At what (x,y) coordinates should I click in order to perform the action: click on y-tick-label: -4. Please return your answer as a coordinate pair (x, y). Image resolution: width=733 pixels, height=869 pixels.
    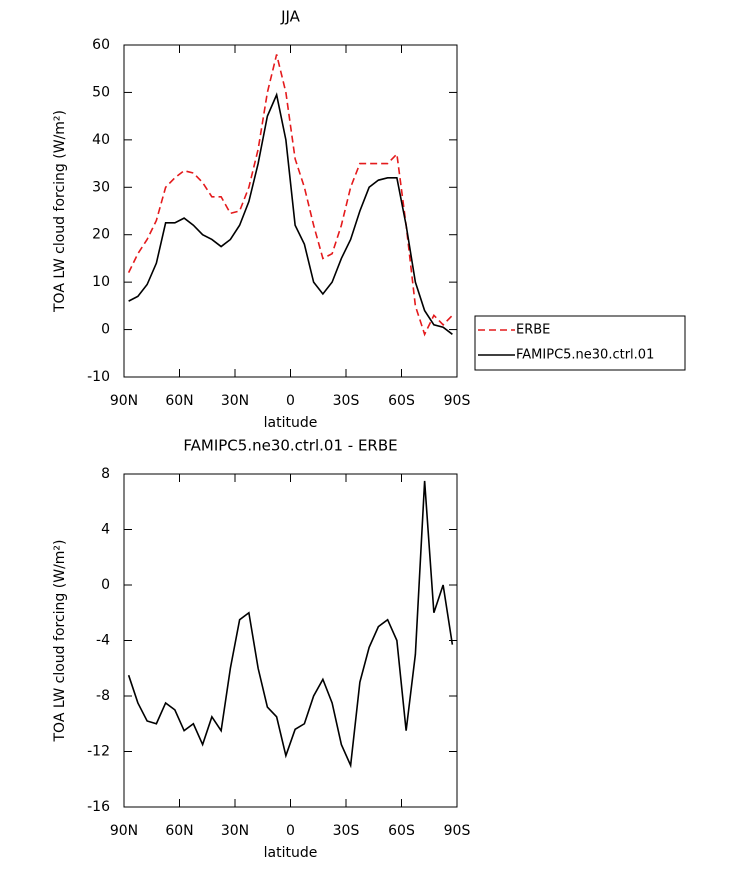
    Looking at the image, I should click on (103, 641).